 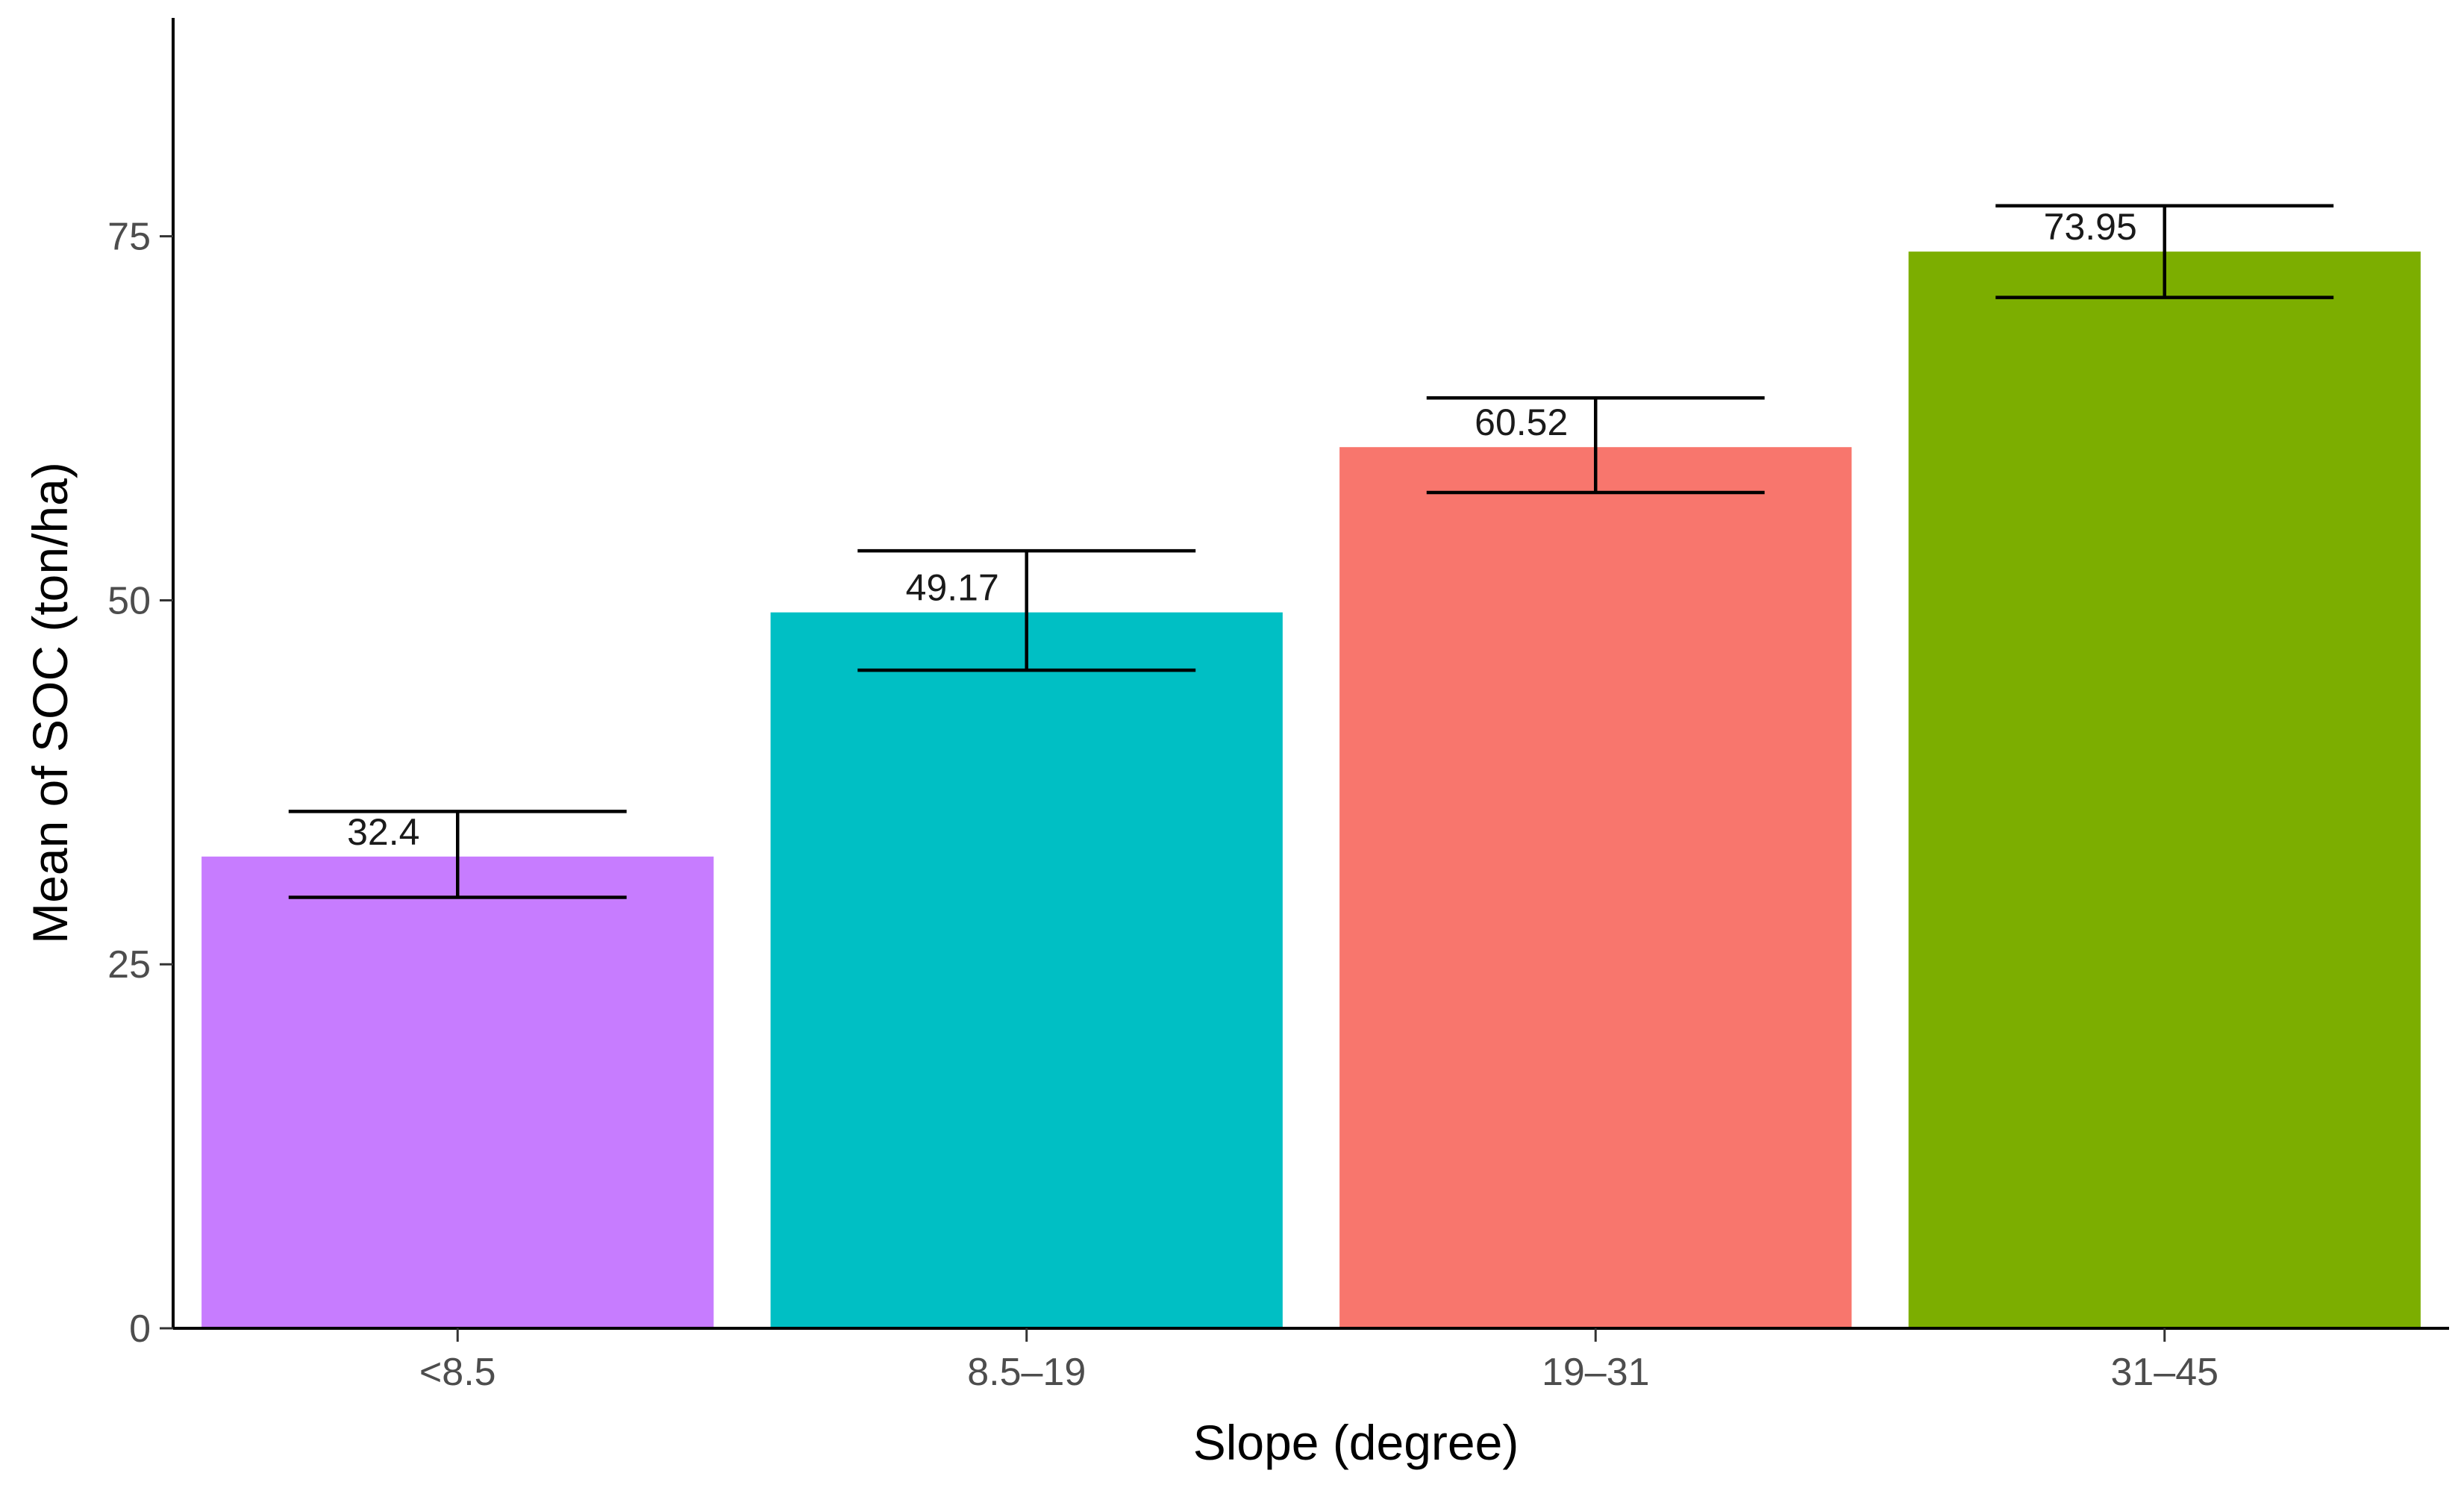 What do you see at coordinates (952, 588) in the screenshot?
I see `data-label-2: 49.17` at bounding box center [952, 588].